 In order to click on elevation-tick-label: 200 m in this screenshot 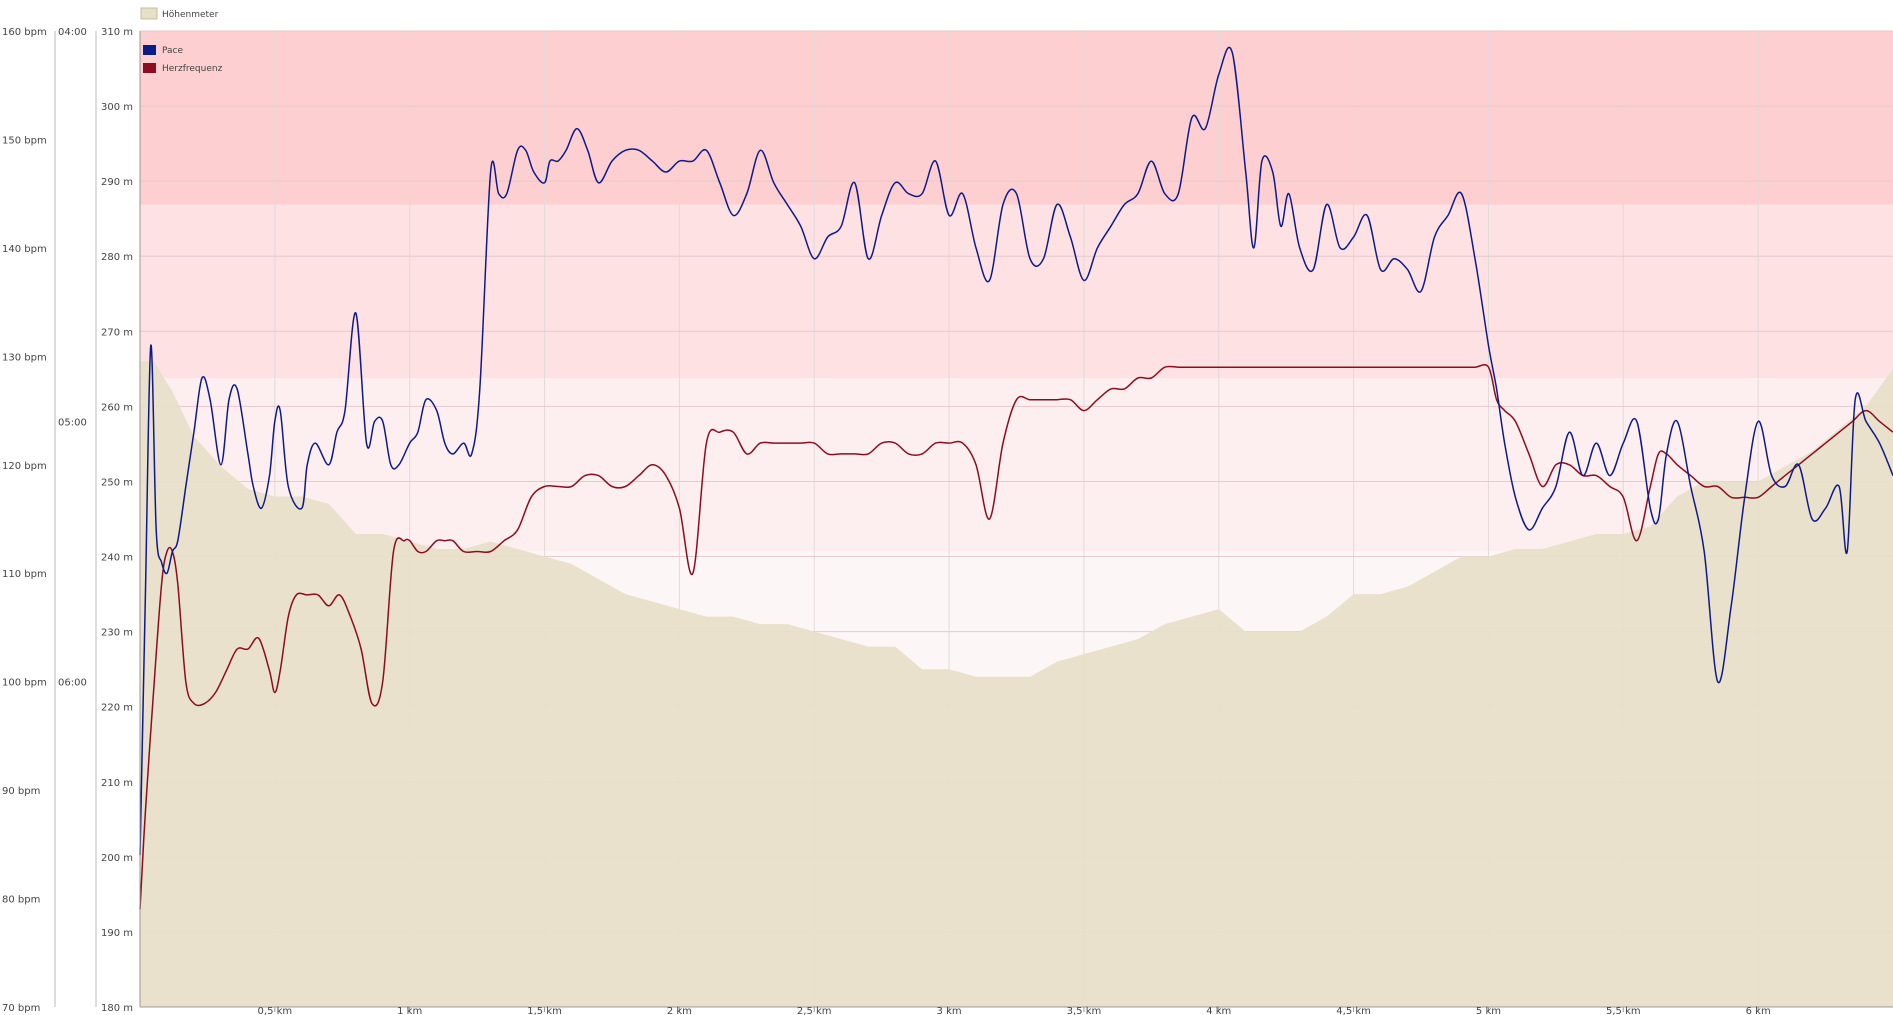, I will do `click(117, 858)`.